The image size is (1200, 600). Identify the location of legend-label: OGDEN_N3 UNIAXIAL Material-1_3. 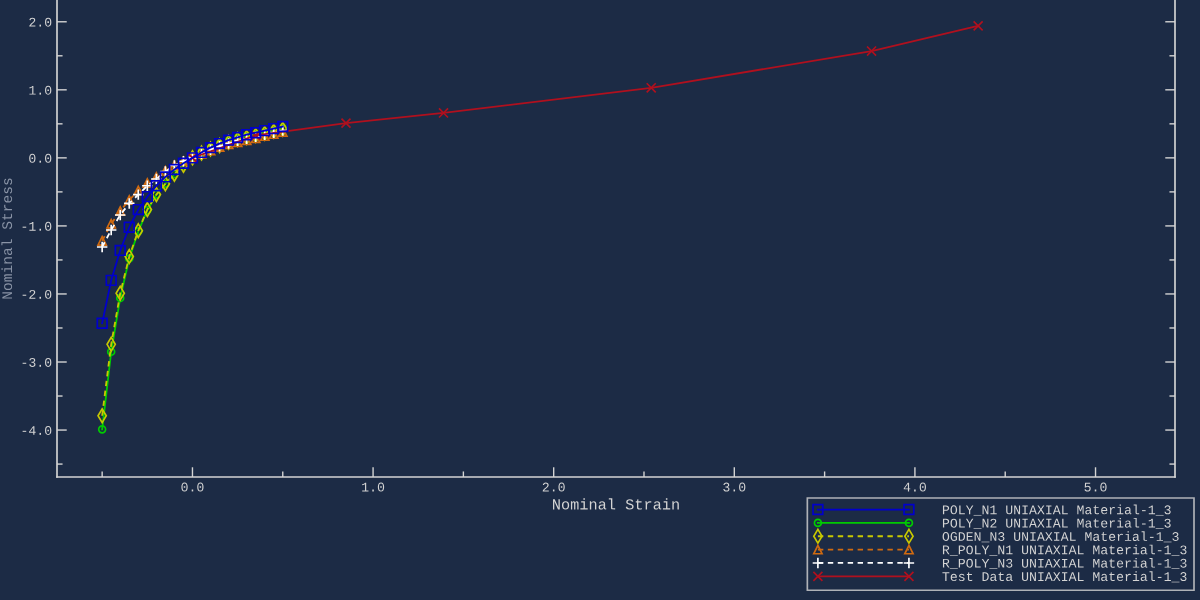
(1060, 537).